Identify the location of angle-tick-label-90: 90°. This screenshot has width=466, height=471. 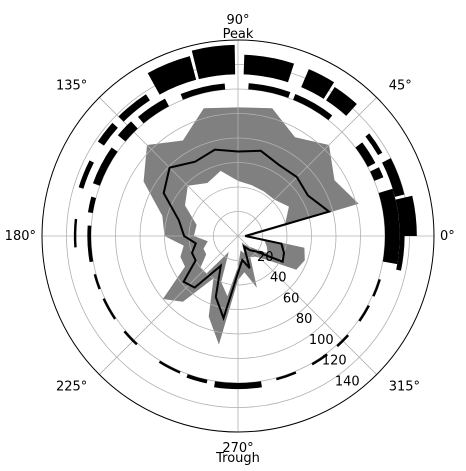
(237, 20).